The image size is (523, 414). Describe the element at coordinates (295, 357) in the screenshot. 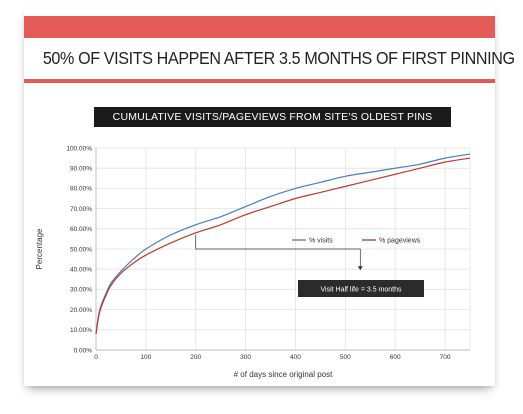

I see `x-tick-label: 400` at that location.